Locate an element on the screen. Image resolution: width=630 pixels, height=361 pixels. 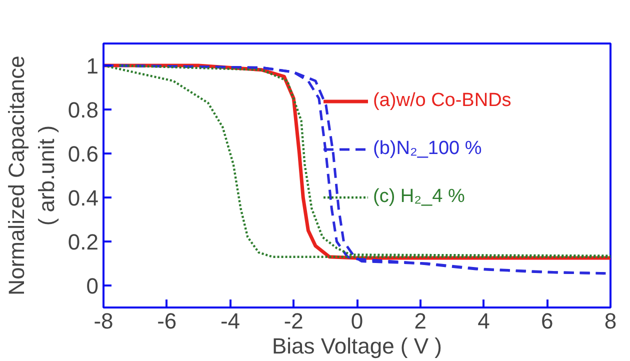
legend-label: (c) H₂_4 % is located at coordinates (419, 197).